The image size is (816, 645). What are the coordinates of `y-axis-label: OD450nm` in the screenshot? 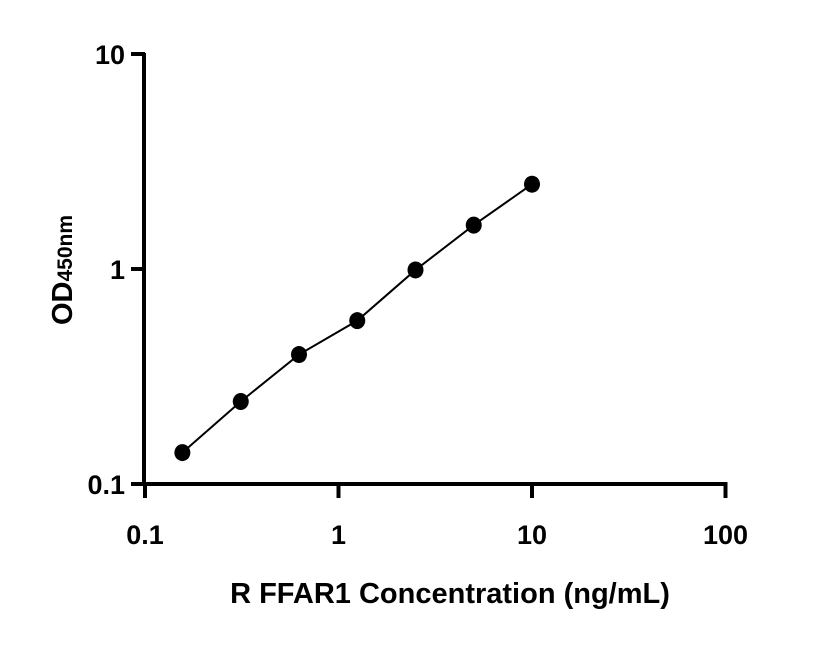 It's located at (63, 270).